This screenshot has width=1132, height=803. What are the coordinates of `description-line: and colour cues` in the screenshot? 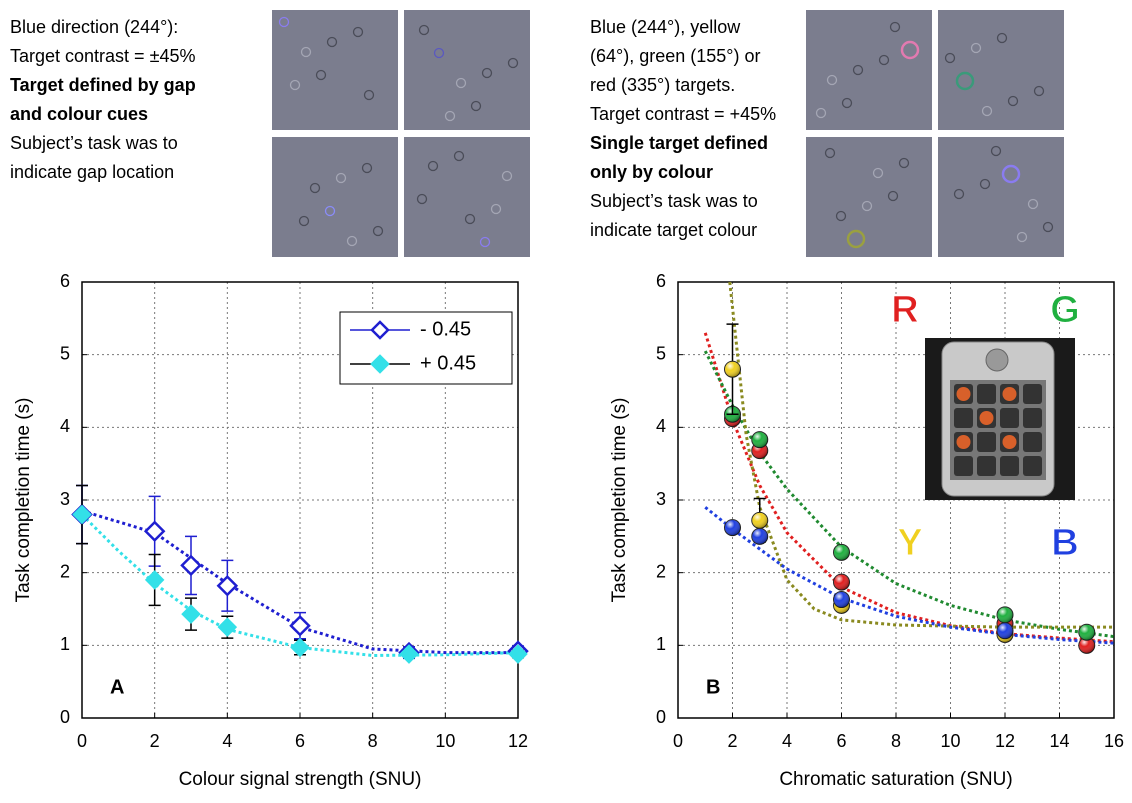 It's located at (79, 114).